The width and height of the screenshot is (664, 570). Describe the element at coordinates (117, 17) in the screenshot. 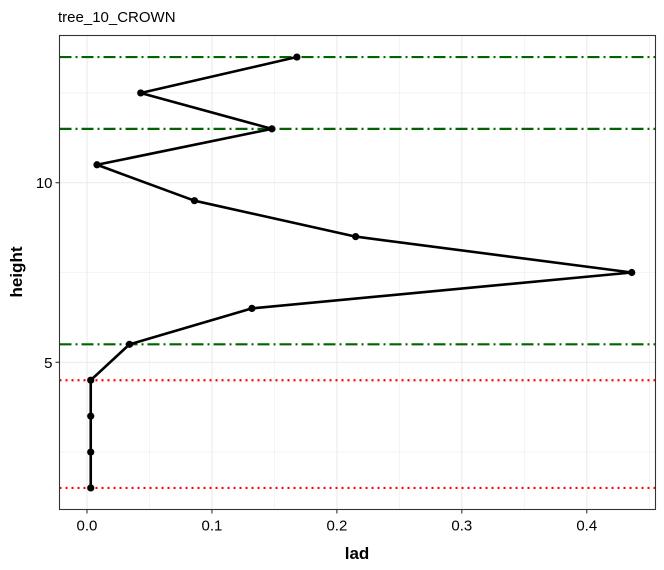

I see `chart-title: tree_10_CROWN` at that location.